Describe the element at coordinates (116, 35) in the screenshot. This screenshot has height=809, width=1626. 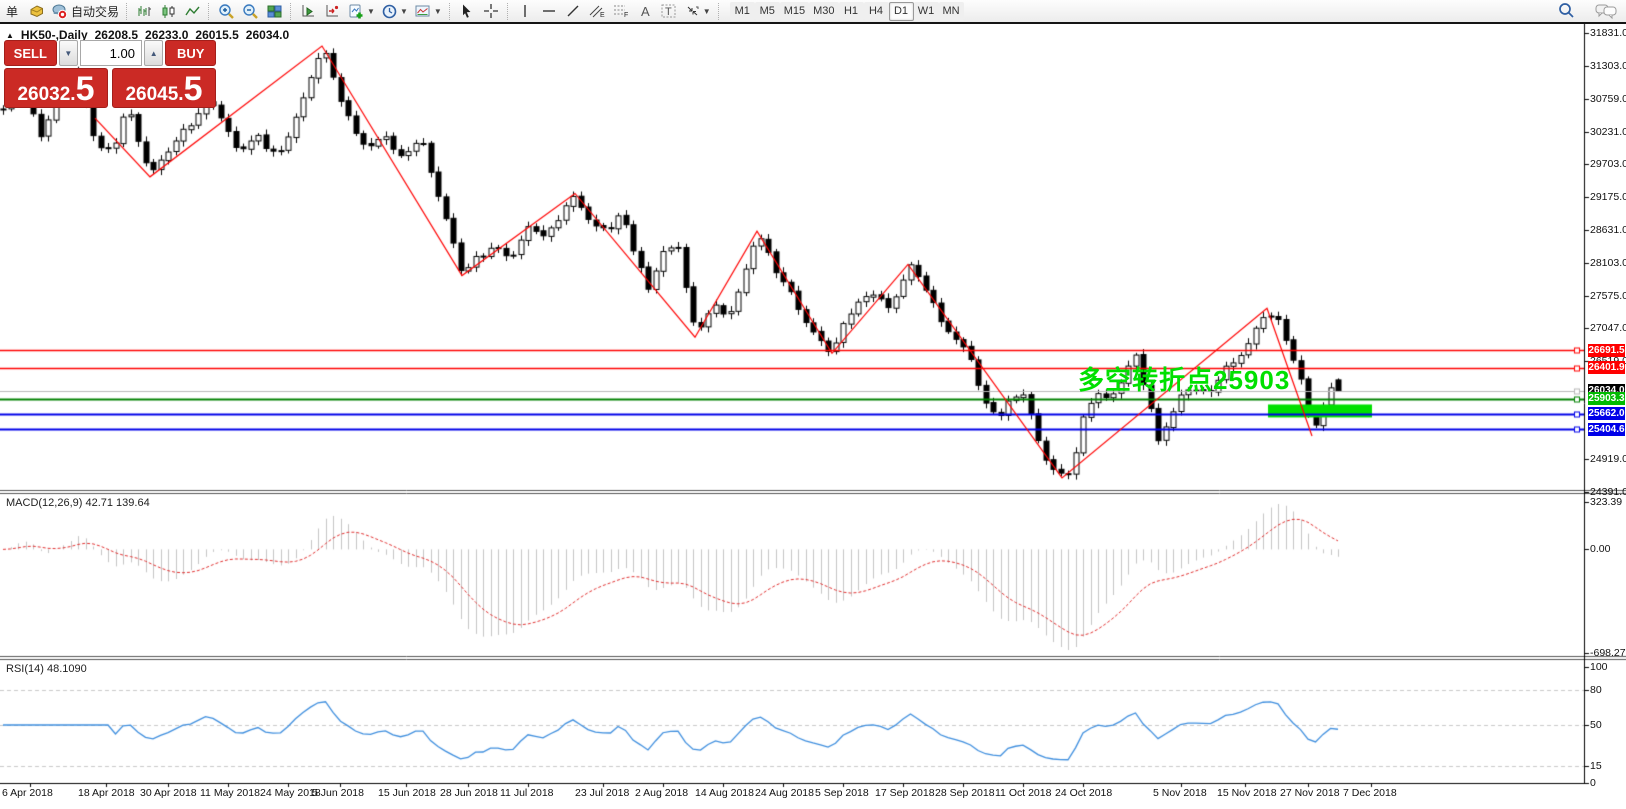
I see `ohlc-open: 26208.5` at that location.